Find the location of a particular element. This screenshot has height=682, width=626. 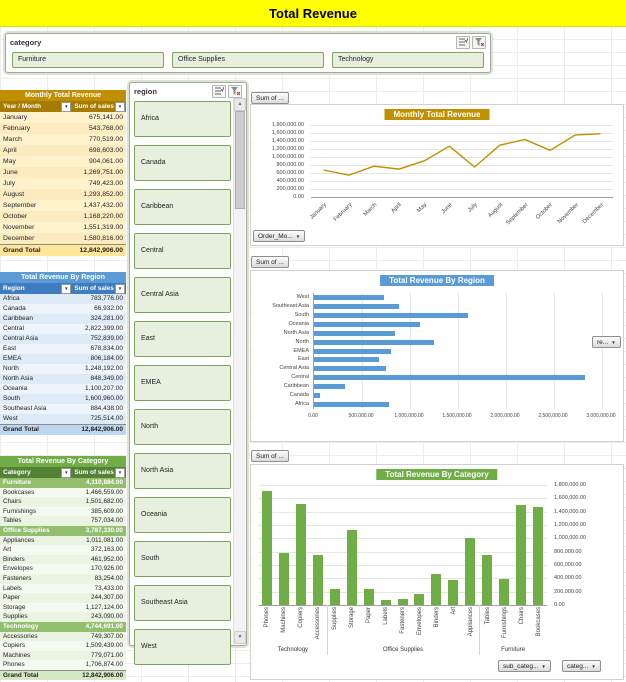

row-value: 675,141.00 is located at coordinates (105, 117).